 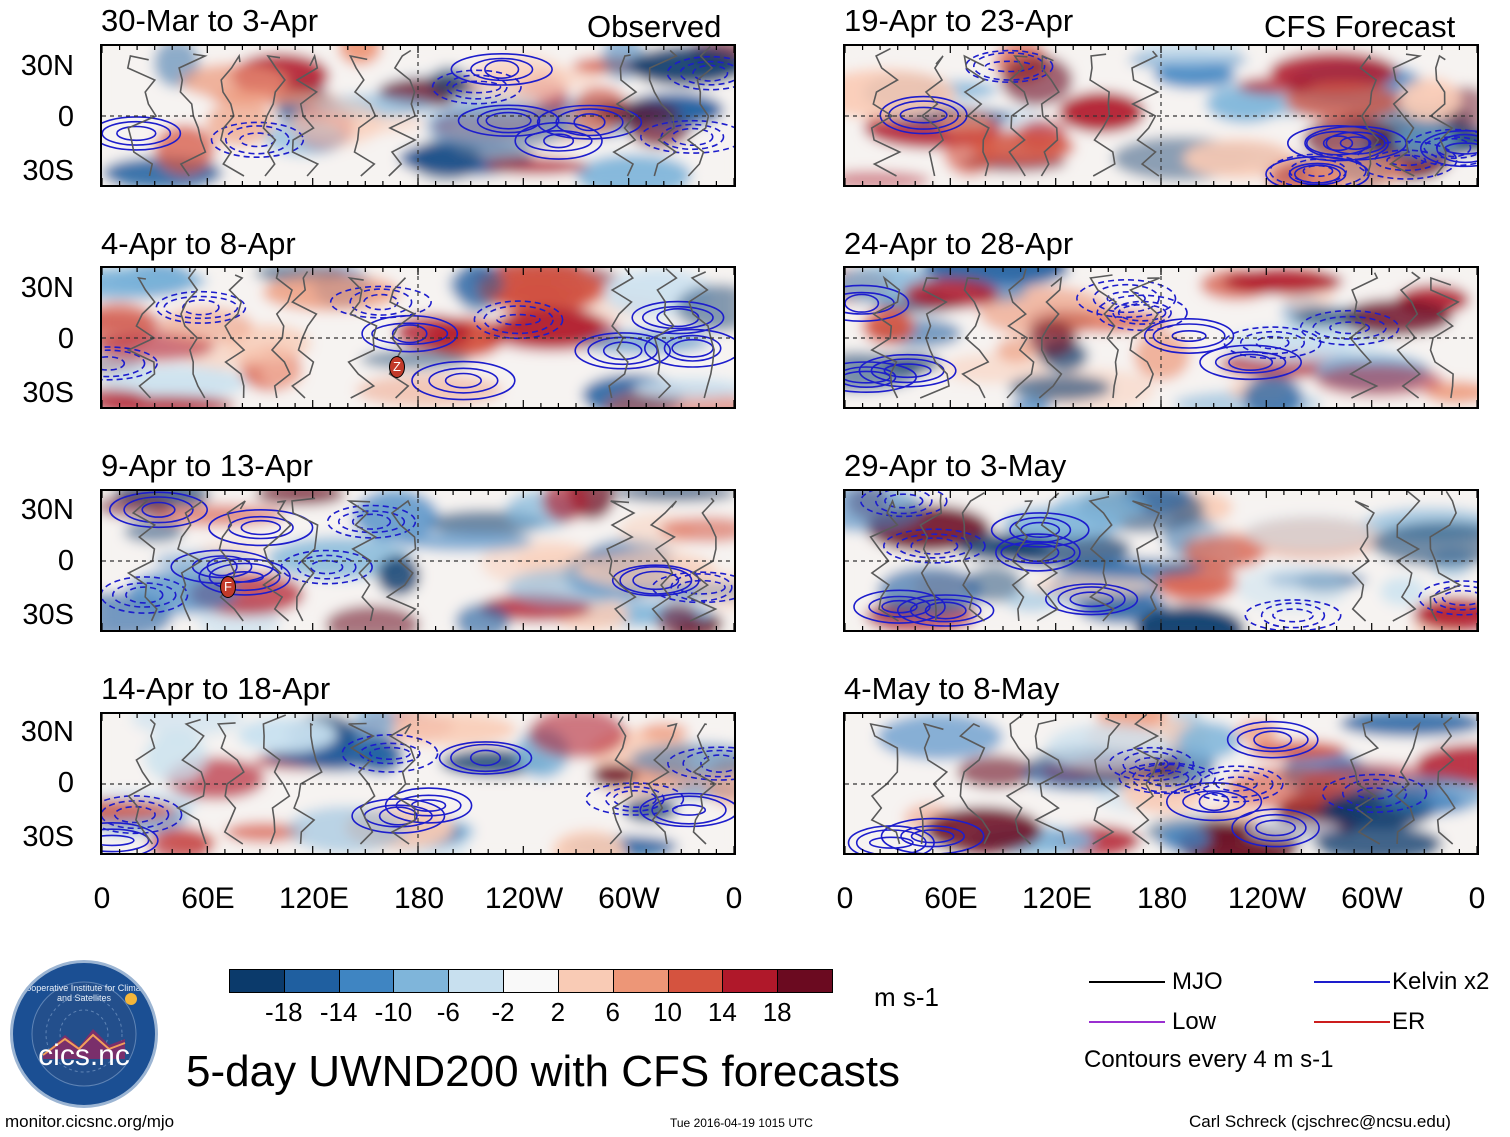 I want to click on panel-title-2: 4-Apr to 8-Apr, so click(x=198, y=243).